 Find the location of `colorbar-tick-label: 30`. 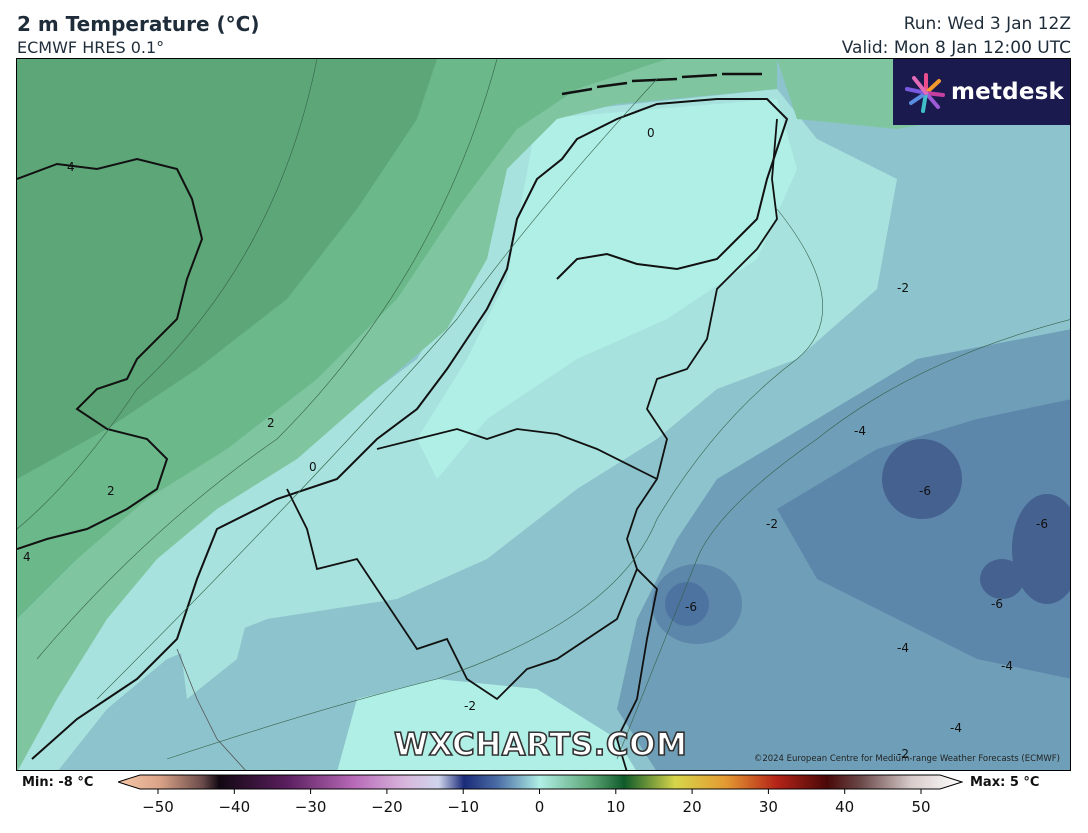

colorbar-tick-label: 30 is located at coordinates (768, 807).